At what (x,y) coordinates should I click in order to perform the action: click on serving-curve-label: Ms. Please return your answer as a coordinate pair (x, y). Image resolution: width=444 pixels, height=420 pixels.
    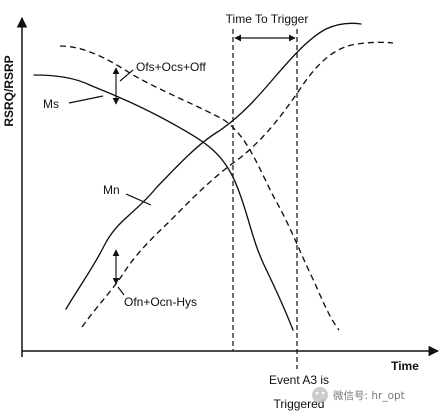
    Looking at the image, I should click on (51, 104).